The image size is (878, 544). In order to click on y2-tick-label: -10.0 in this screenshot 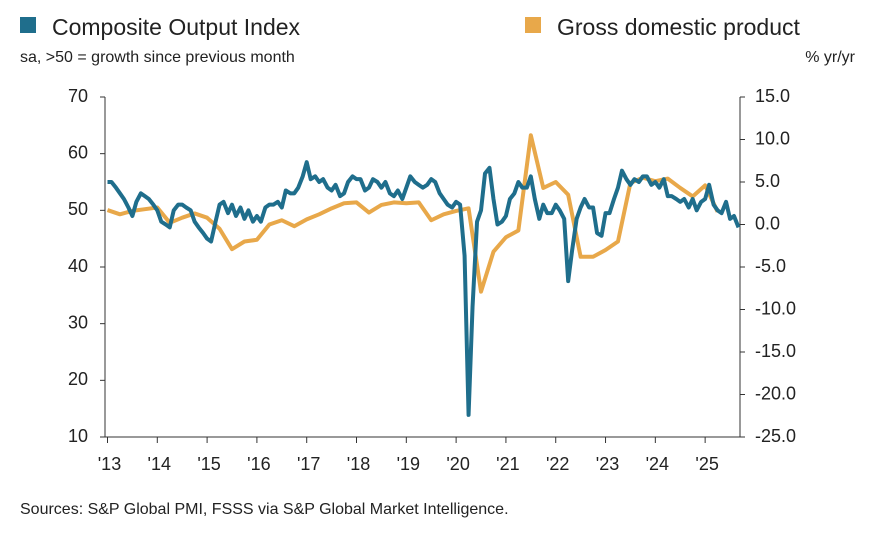, I will do `click(775, 308)`.